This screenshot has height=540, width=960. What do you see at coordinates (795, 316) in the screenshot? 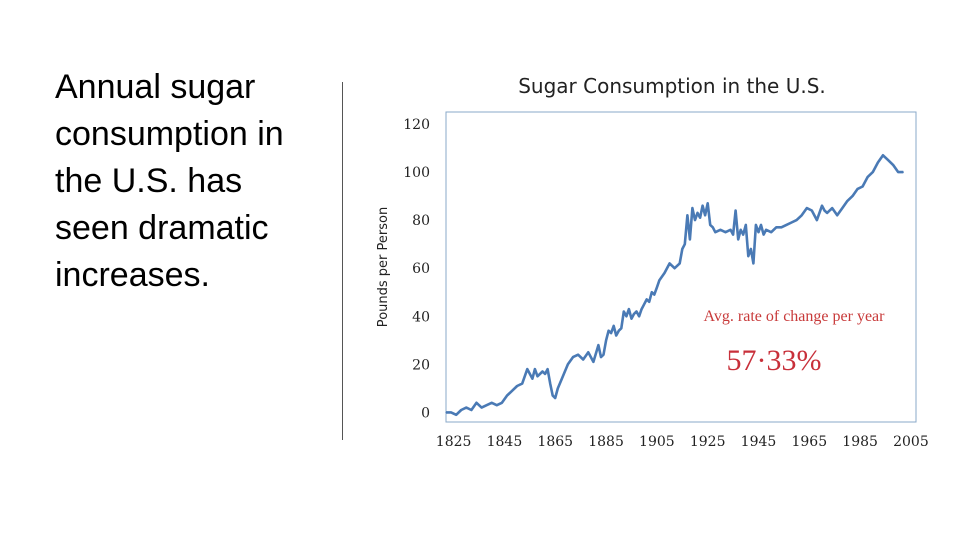
I see `annotation-label: Avg. rate of change per year` at bounding box center [795, 316].